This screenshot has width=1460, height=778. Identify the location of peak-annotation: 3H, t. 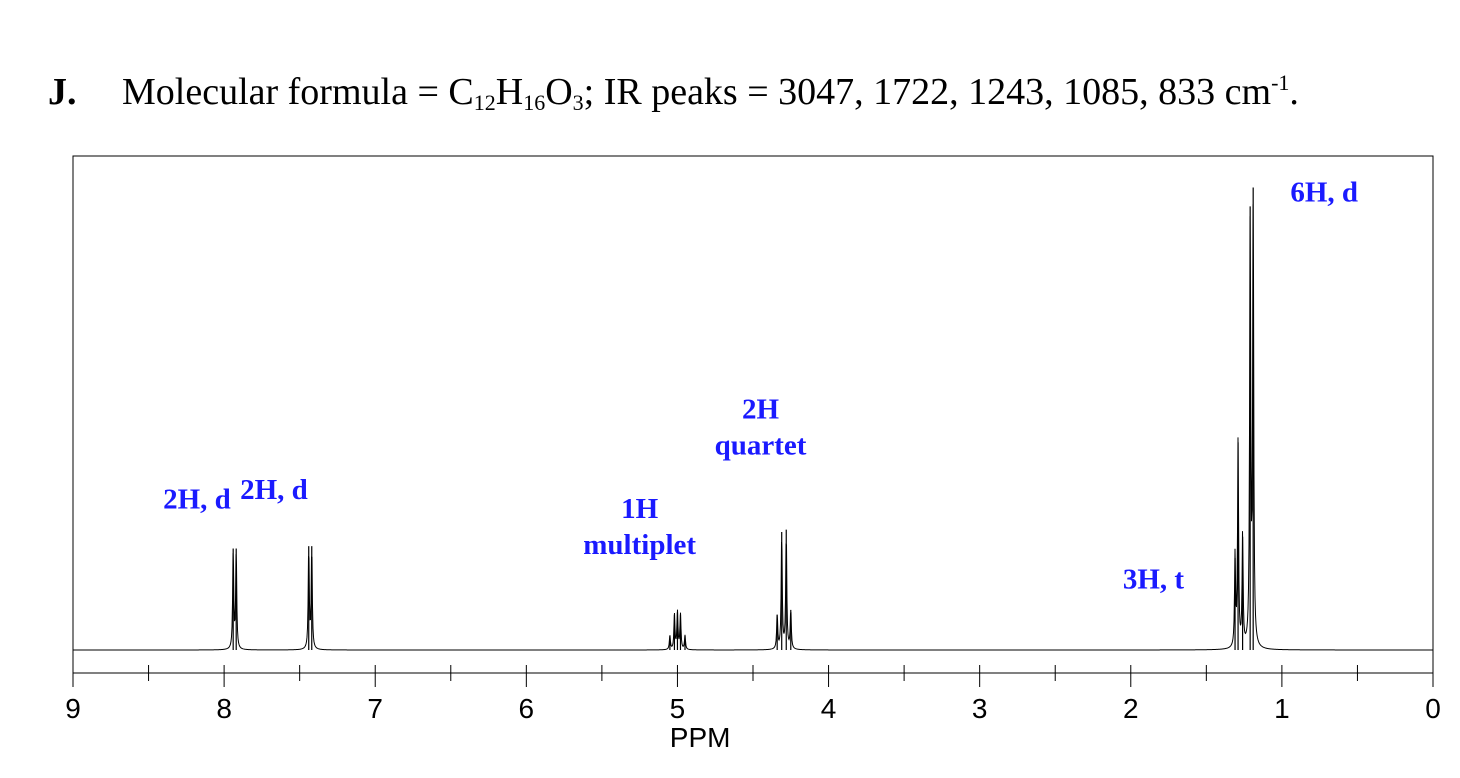
(1154, 580).